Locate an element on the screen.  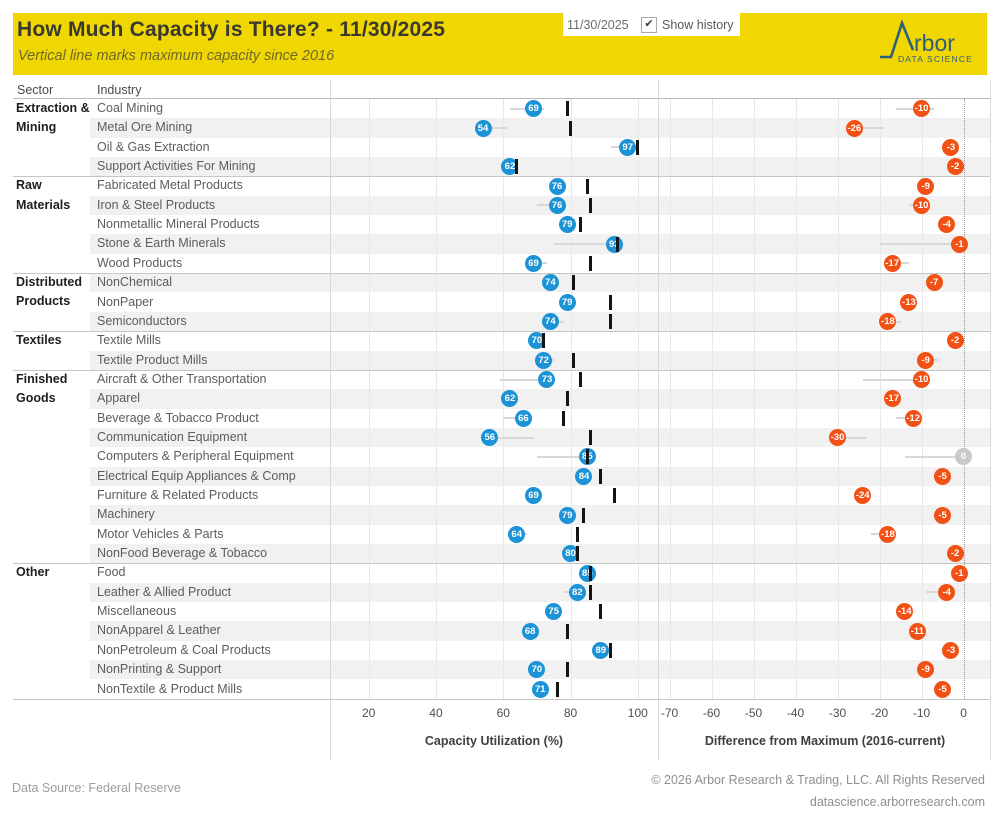
utilization-dot: 89 is located at coordinates (601, 650).